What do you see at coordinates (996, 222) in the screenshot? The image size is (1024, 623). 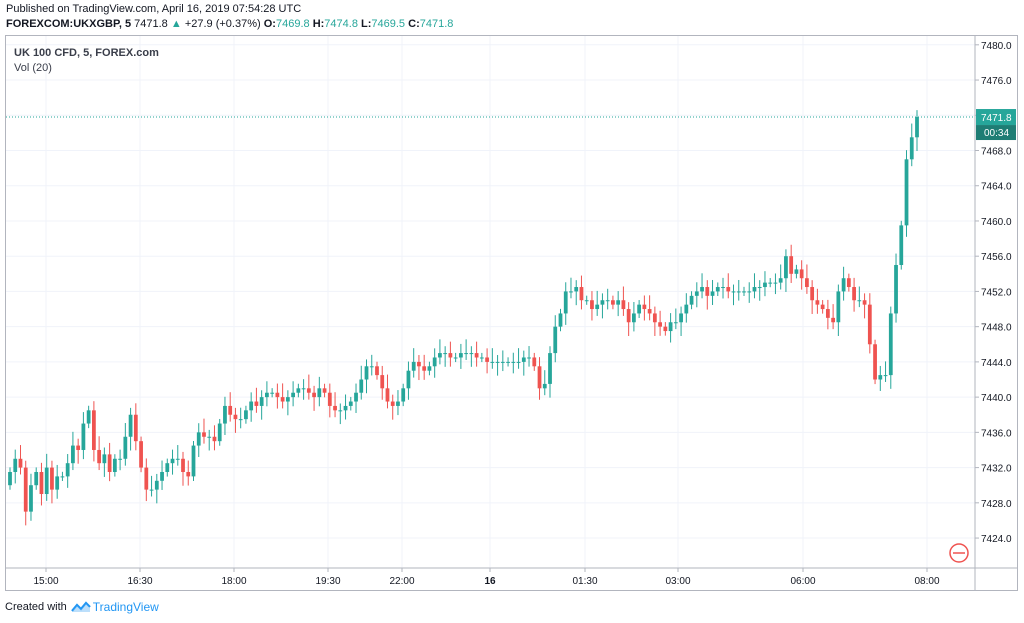 I see `y-tick-label: 7460.0` at bounding box center [996, 222].